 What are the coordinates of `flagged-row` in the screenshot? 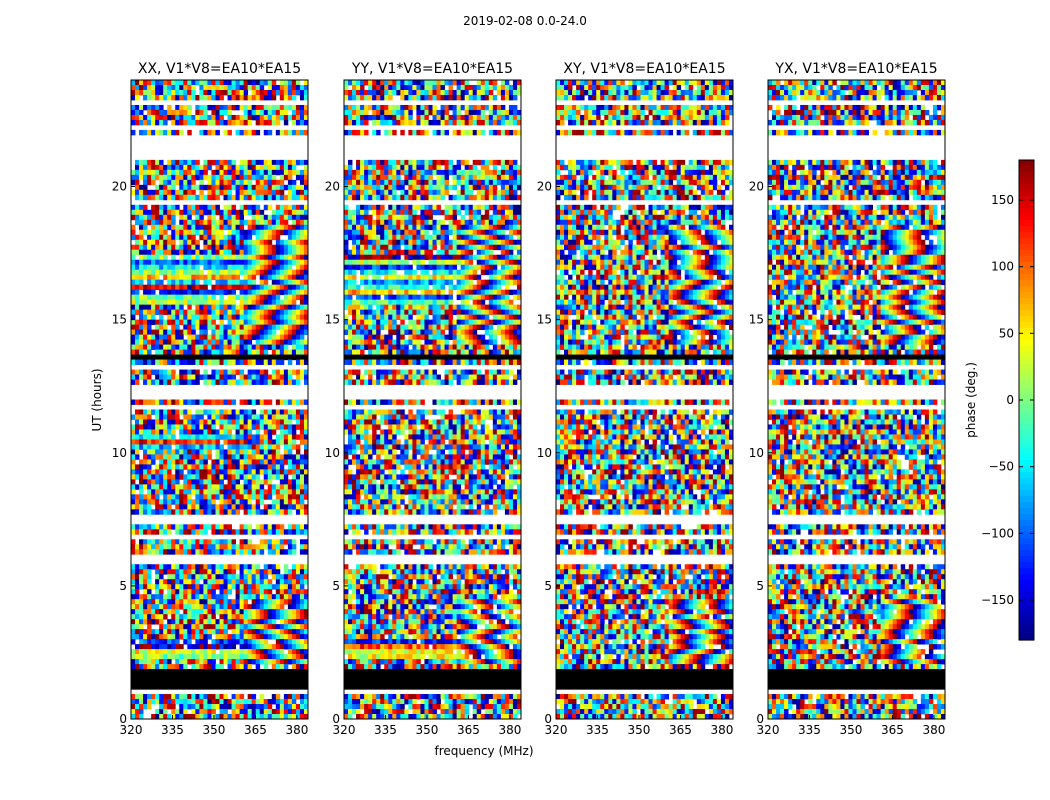 It's located at (219, 682).